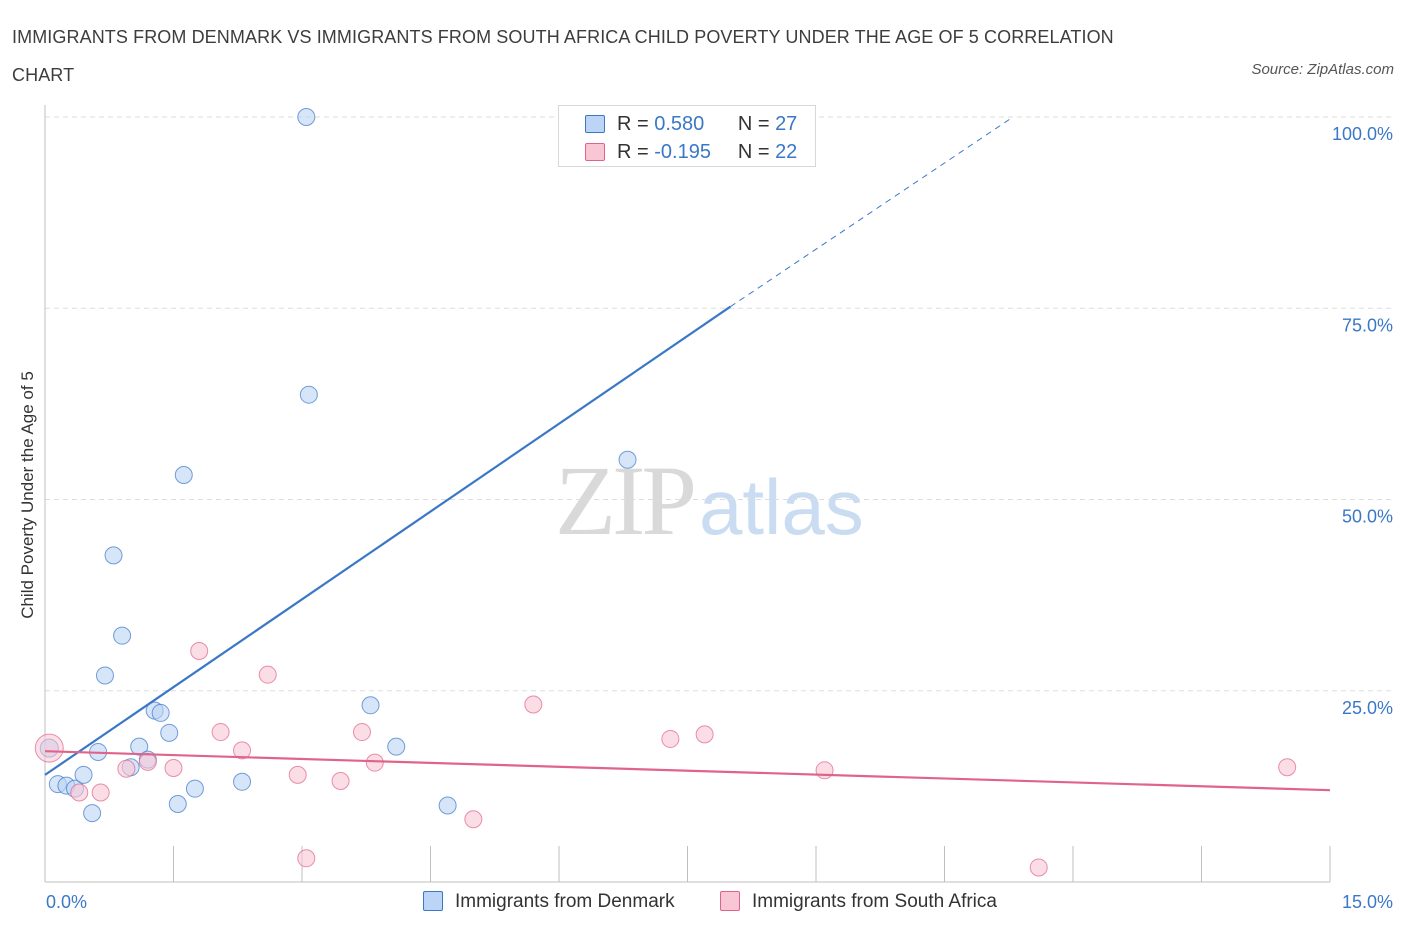 The width and height of the screenshot is (1406, 930). I want to click on y-tick-label-3: 25.0%, so click(1367, 708).